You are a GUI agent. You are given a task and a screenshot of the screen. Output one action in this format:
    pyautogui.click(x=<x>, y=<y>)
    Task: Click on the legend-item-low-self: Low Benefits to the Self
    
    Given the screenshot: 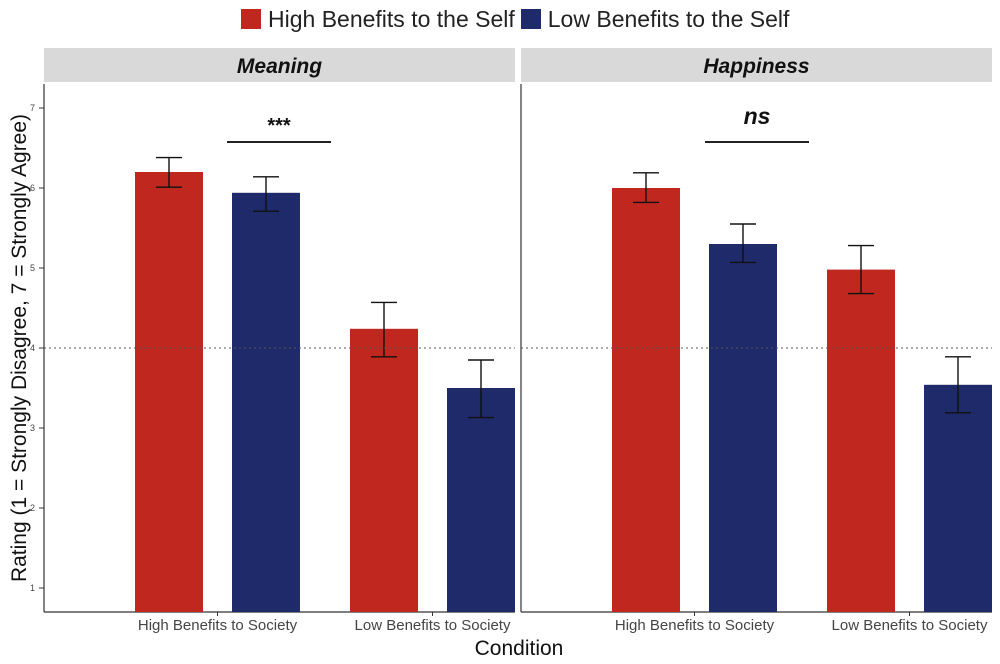 What is the action you would take?
    pyautogui.click(x=655, y=19)
    